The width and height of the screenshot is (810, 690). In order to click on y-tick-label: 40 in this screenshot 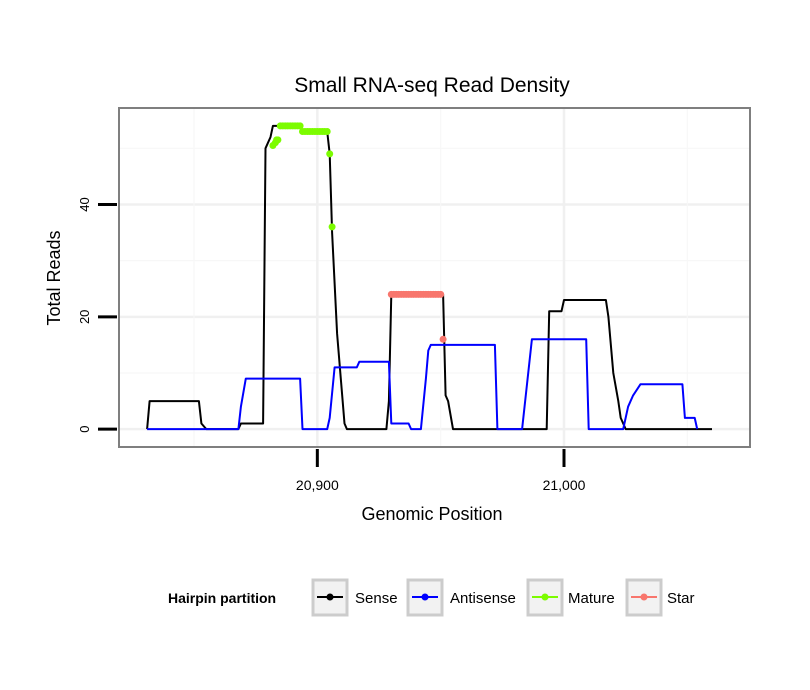, I will do `click(84, 204)`.